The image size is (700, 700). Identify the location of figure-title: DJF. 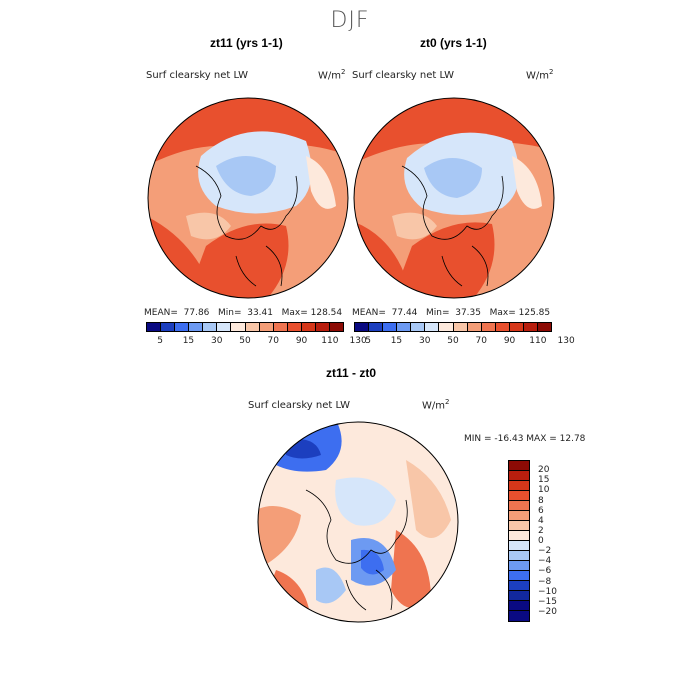
(350, 20).